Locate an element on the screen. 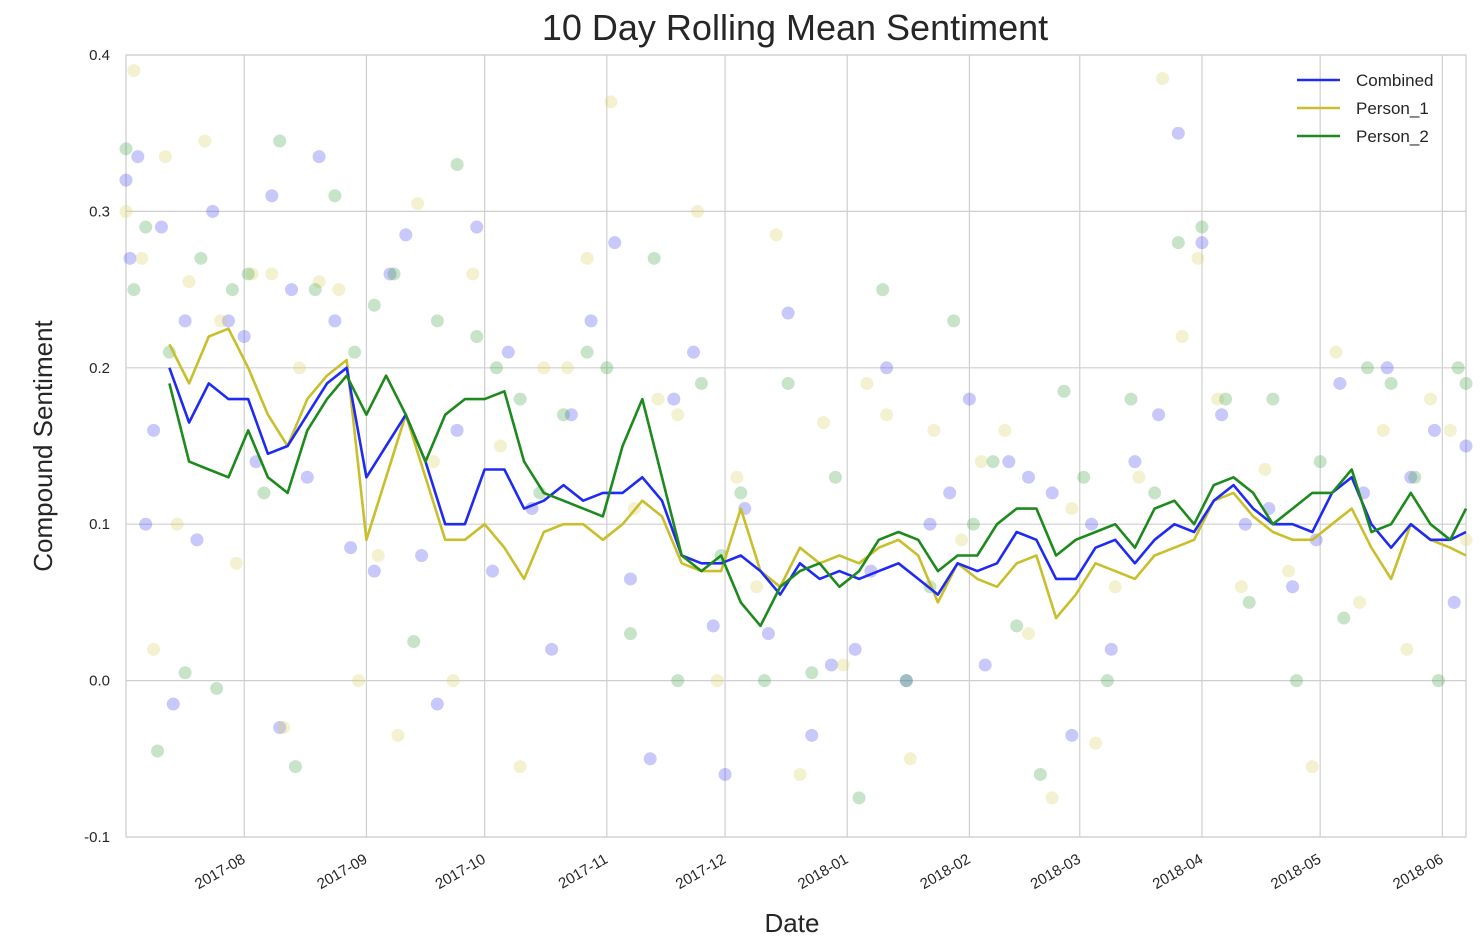  x-tick-label: 2018-03 is located at coordinates (1056, 872).